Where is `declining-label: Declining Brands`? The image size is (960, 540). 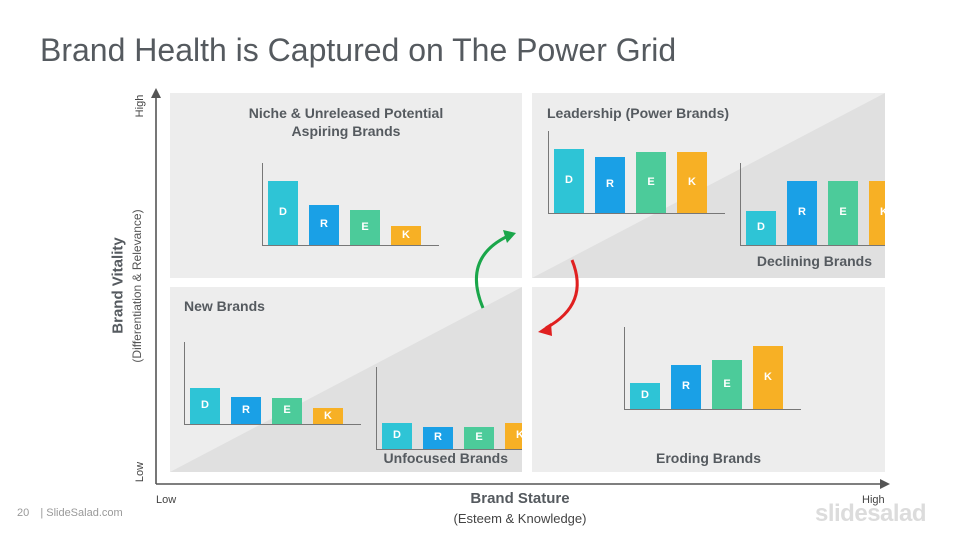 declining-label: Declining Brands is located at coordinates (814, 261).